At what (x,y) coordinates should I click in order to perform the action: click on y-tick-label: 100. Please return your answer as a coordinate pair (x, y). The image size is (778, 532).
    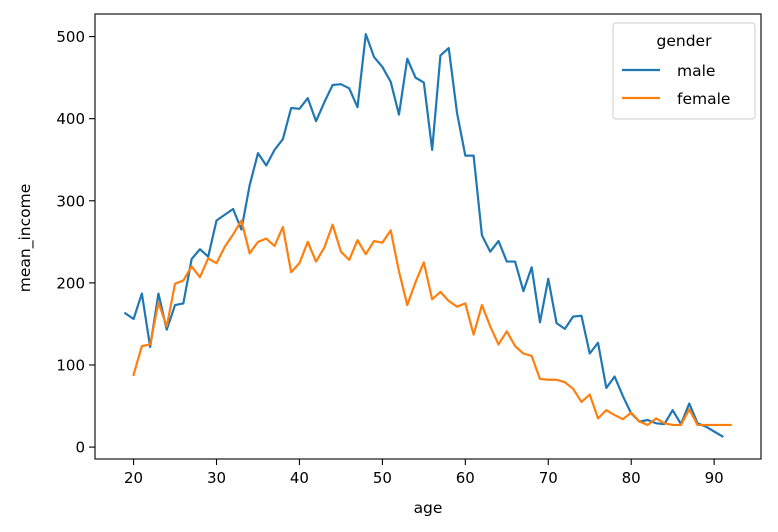
    Looking at the image, I should click on (70, 365).